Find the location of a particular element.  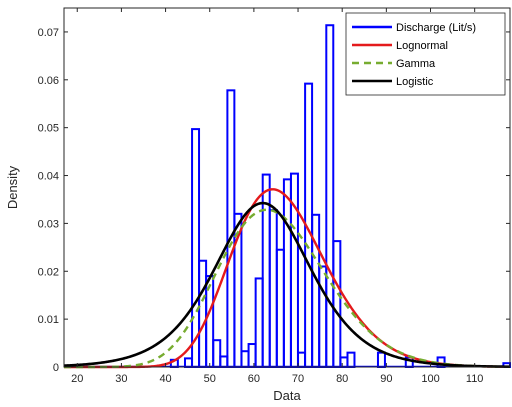

y-tick-label-6: 0.06 is located at coordinates (48, 81).